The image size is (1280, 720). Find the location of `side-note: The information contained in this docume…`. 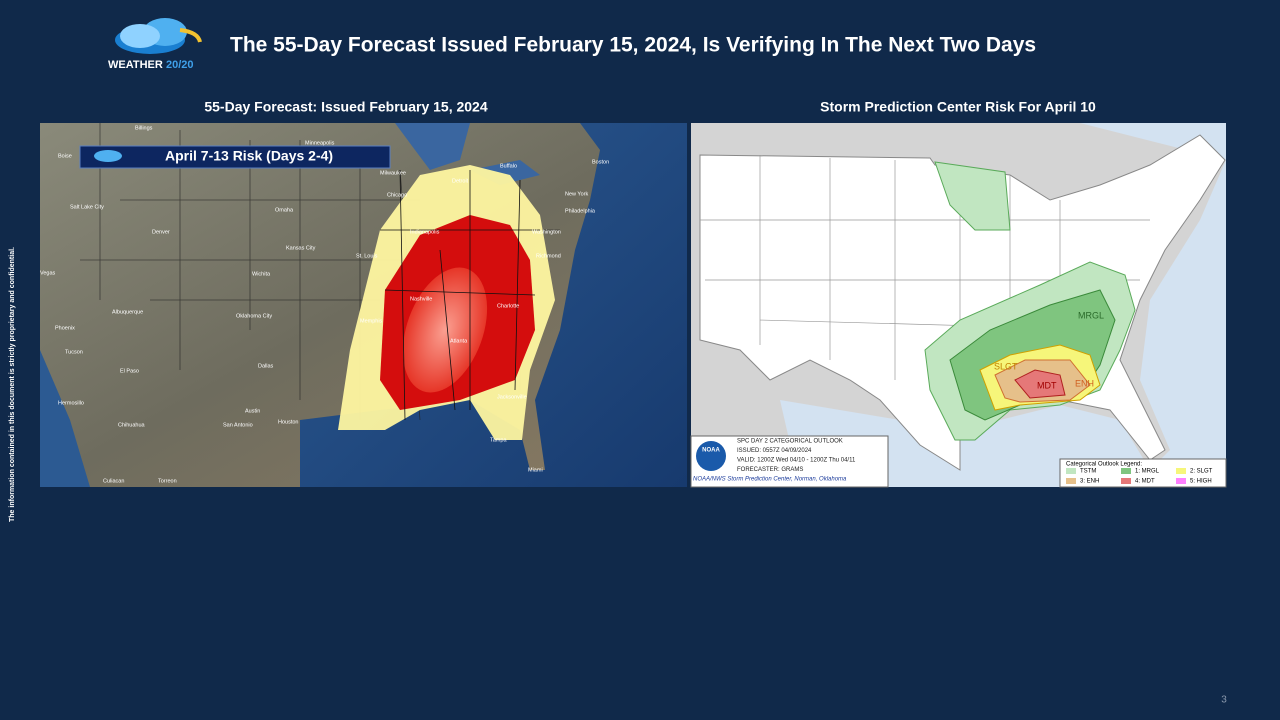

side-note: The information contained in this docume… is located at coordinates (12, 384).